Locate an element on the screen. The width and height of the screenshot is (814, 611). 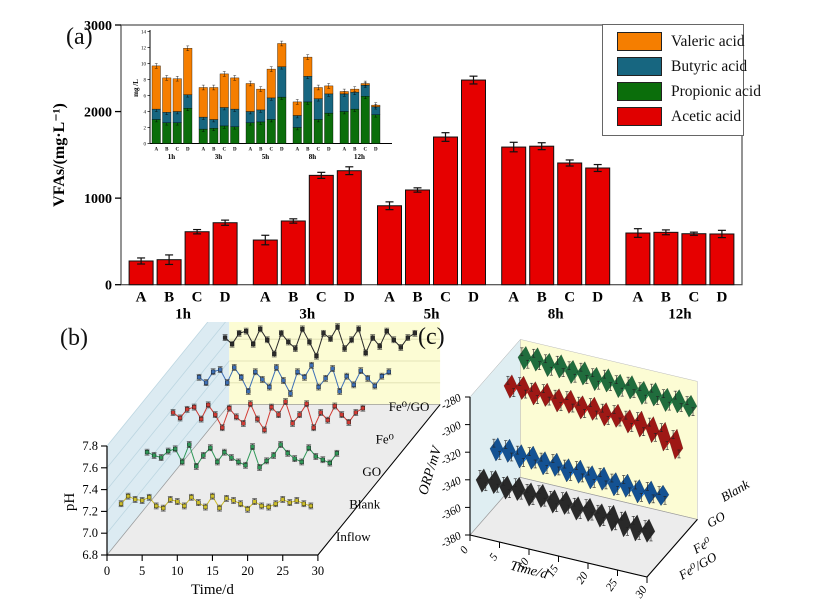
panel-b-series-label-2: Blank is located at coordinates (365, 504).